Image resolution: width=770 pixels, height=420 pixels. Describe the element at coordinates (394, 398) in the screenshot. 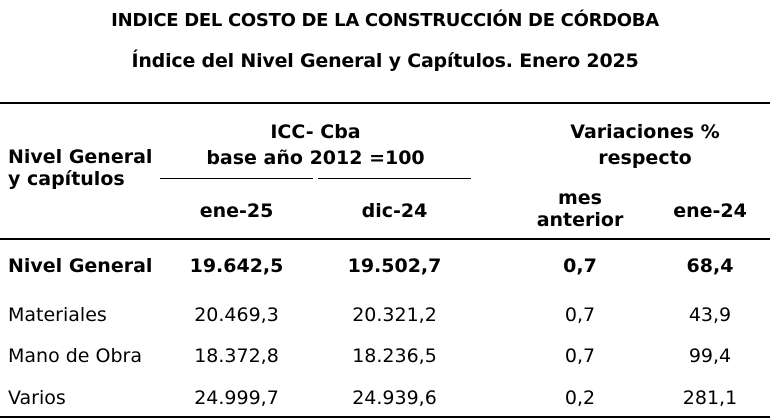

I see `row-previous-value: 24.939,6` at that location.